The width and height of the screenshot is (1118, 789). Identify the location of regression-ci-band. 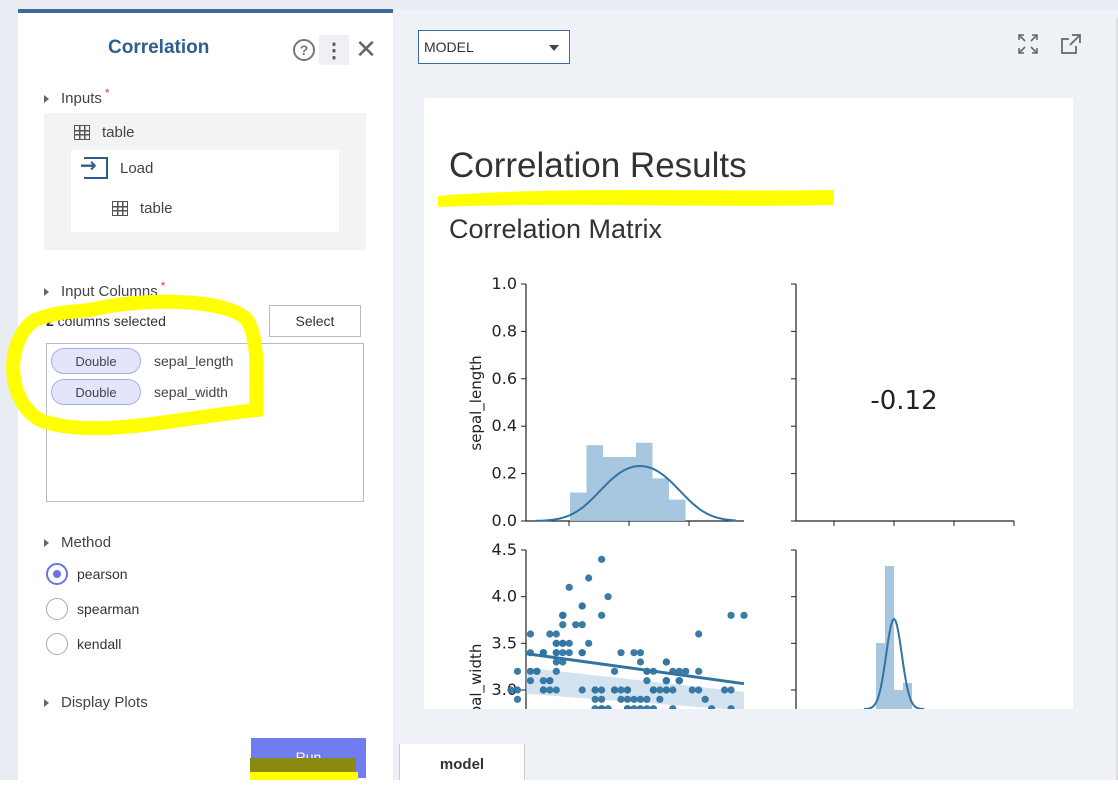
(635, 688).